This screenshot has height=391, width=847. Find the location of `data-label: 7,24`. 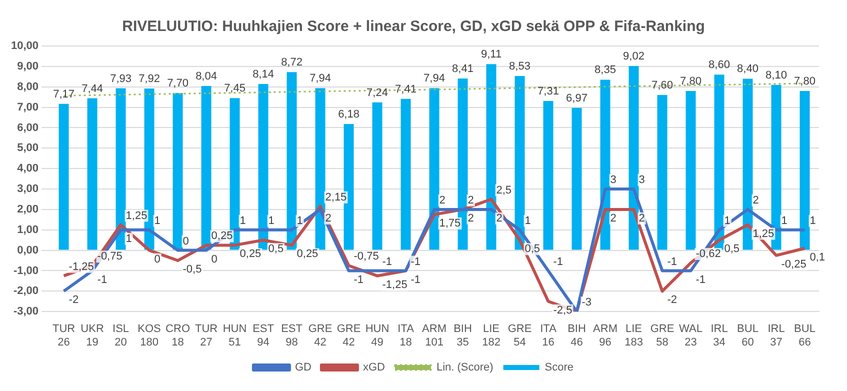

data-label: 7,24 is located at coordinates (377, 92).